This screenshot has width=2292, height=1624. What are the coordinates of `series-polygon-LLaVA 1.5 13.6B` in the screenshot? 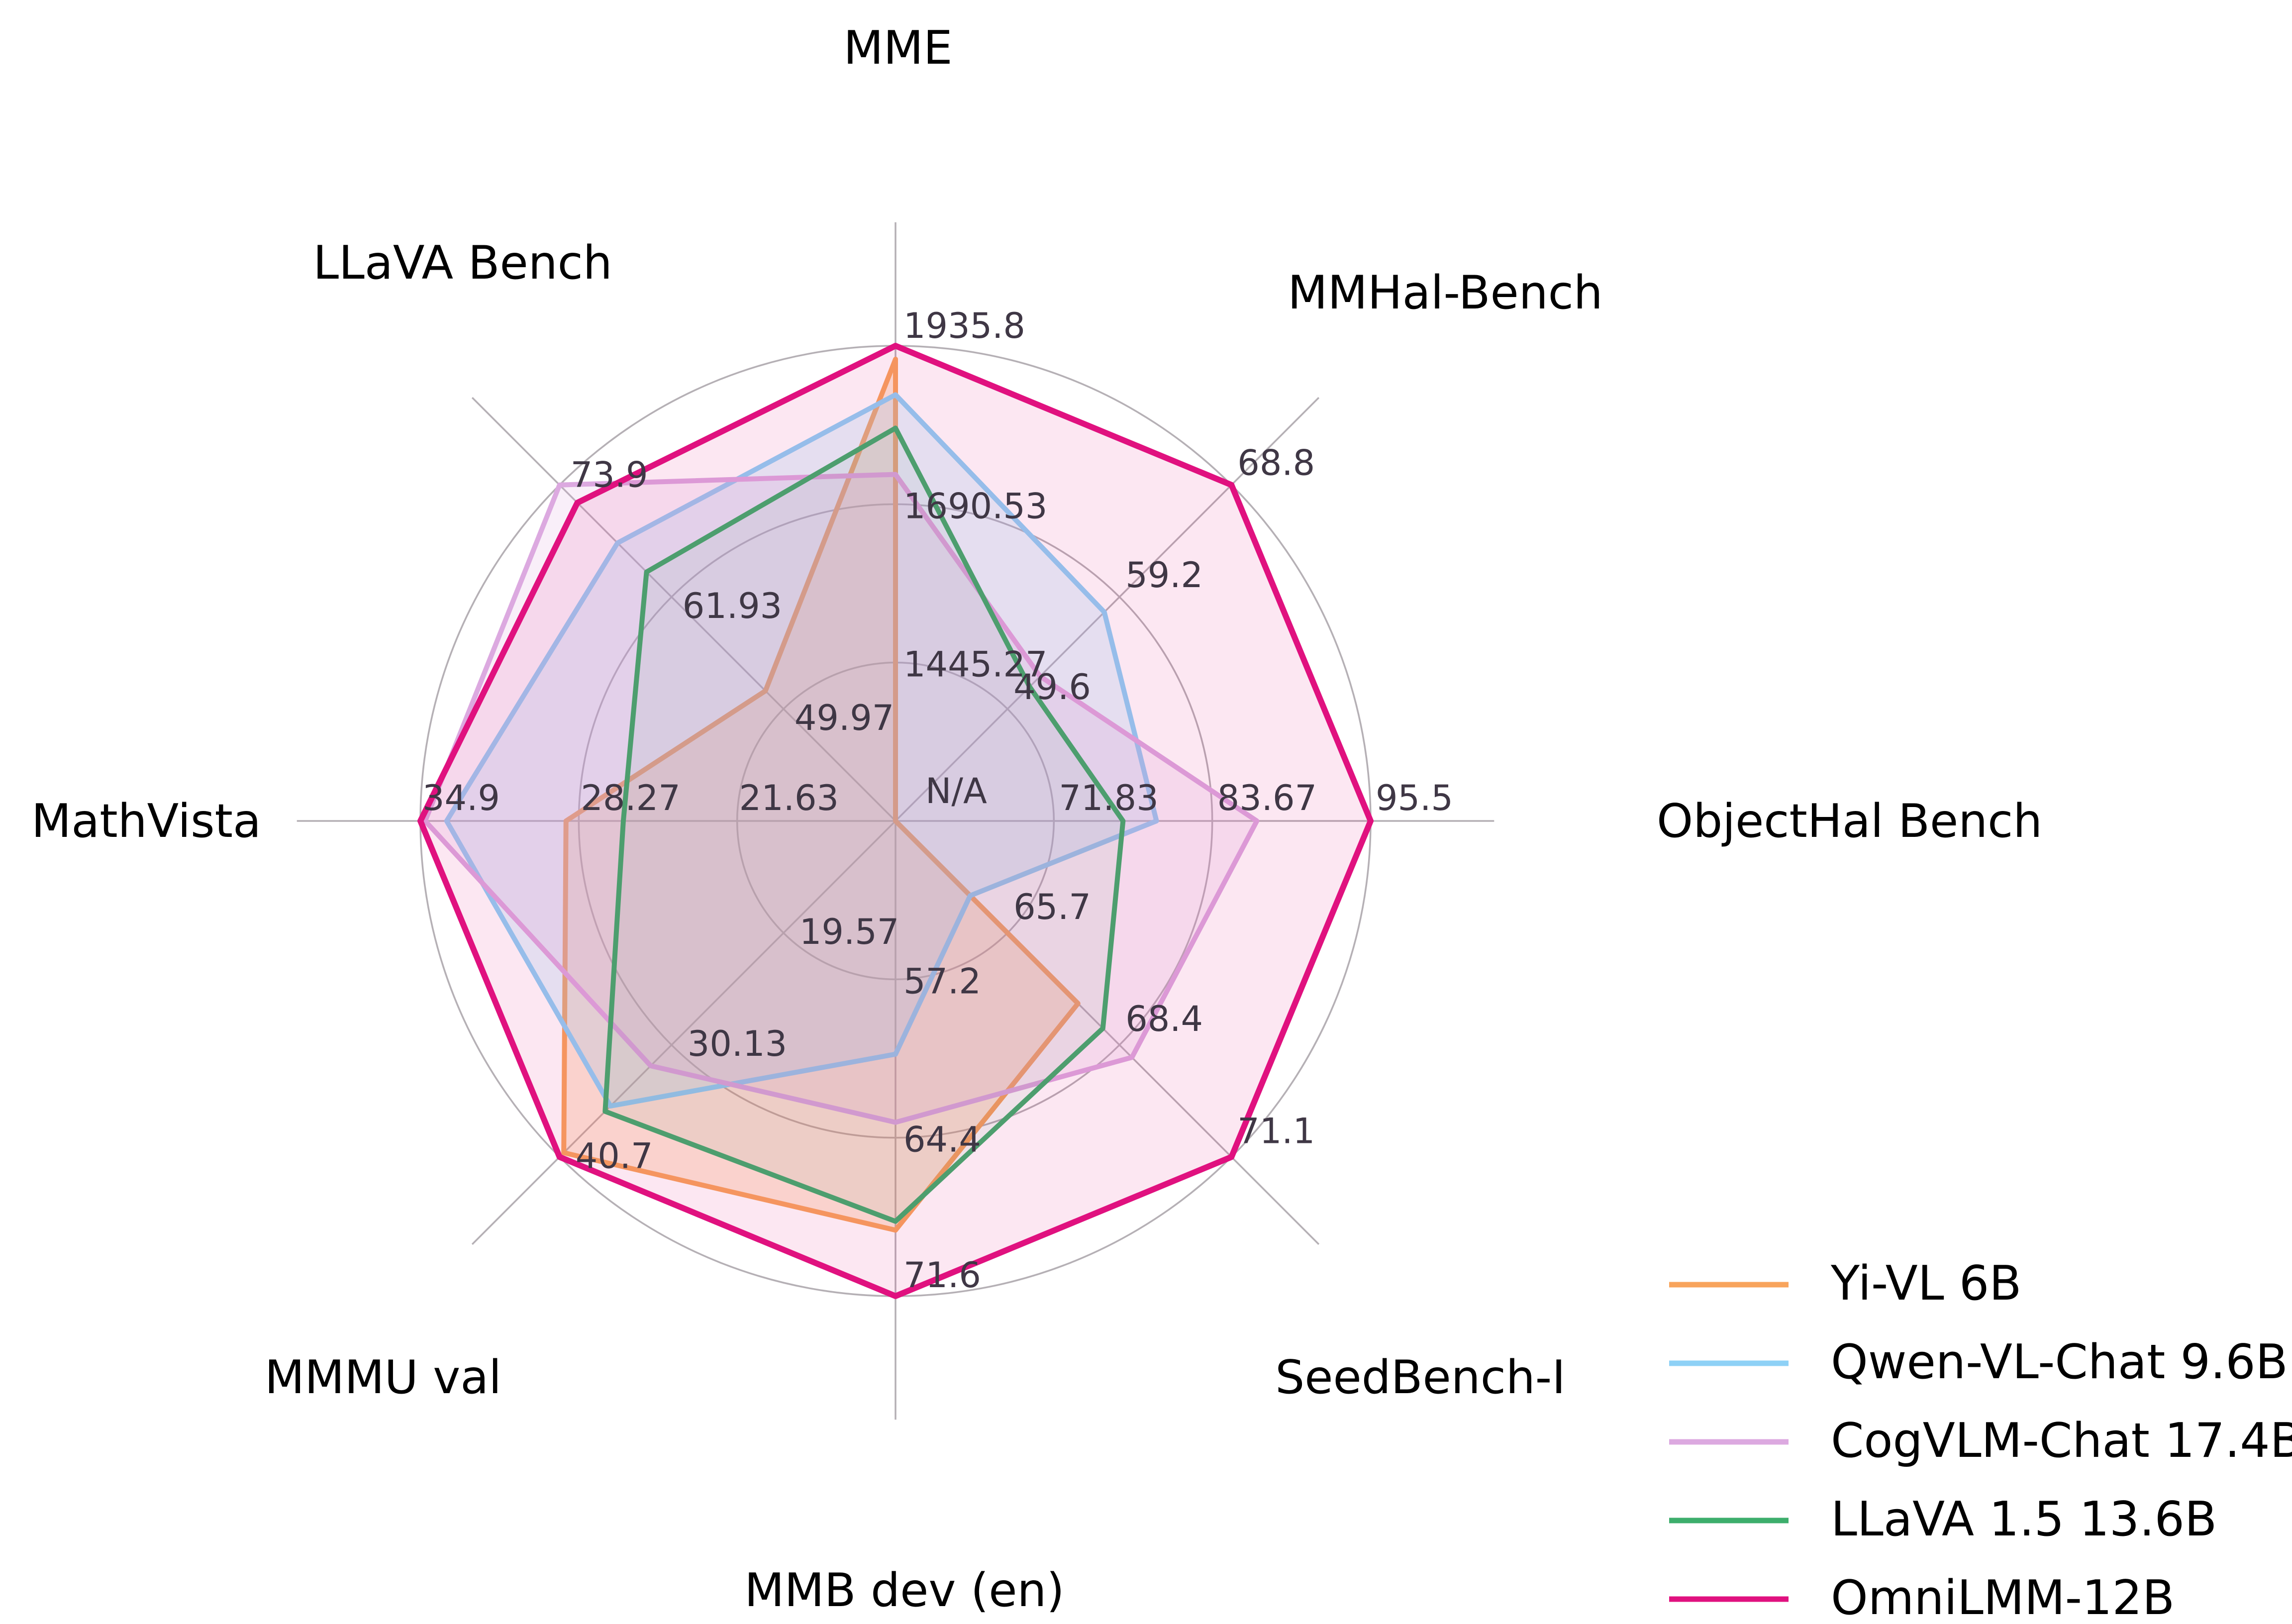 It's located at (864, 825).